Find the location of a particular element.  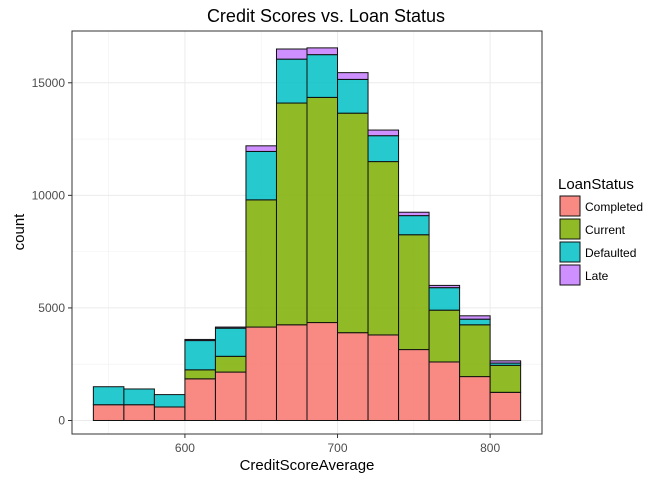

legend-key-late is located at coordinates (570, 275).